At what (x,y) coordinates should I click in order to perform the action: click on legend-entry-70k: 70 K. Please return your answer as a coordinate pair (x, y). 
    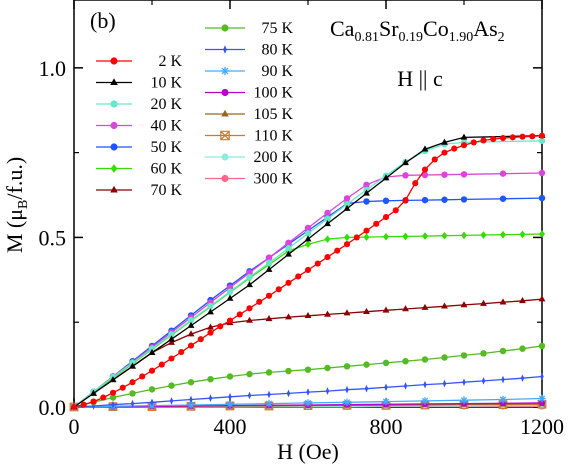
    Looking at the image, I should click on (139, 190).